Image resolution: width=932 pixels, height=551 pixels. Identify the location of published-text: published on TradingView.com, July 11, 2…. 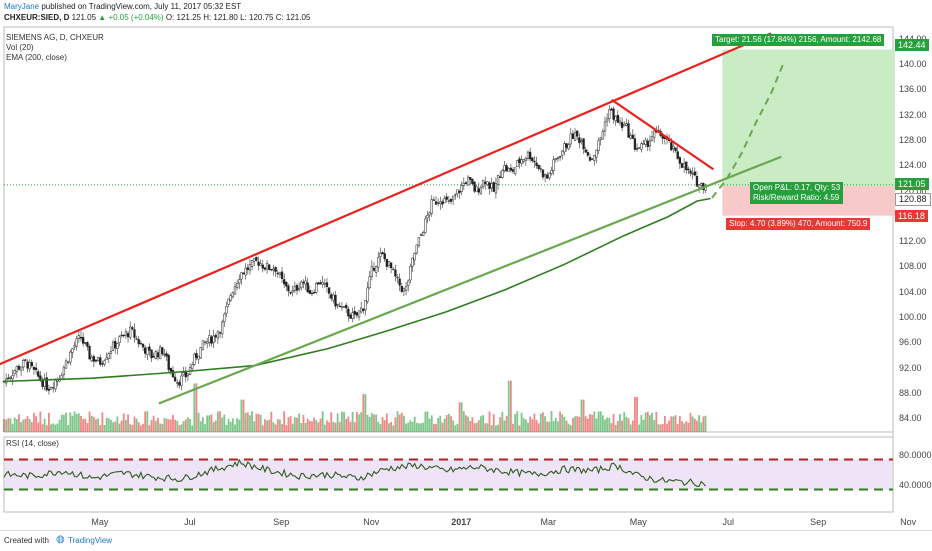
(141, 6).